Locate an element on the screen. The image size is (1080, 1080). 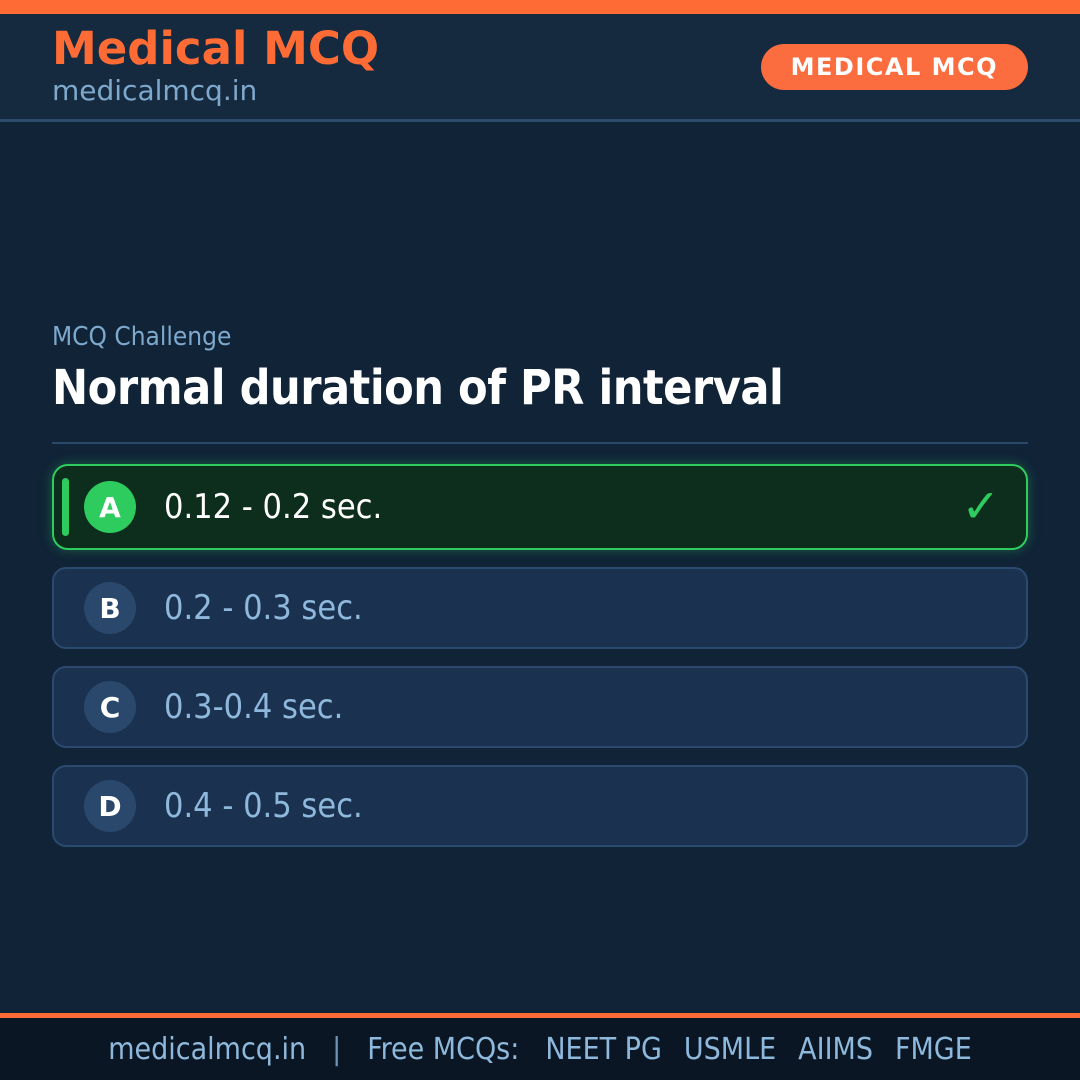
option-c: C 0.3-0.4 sec. is located at coordinates (540, 707).